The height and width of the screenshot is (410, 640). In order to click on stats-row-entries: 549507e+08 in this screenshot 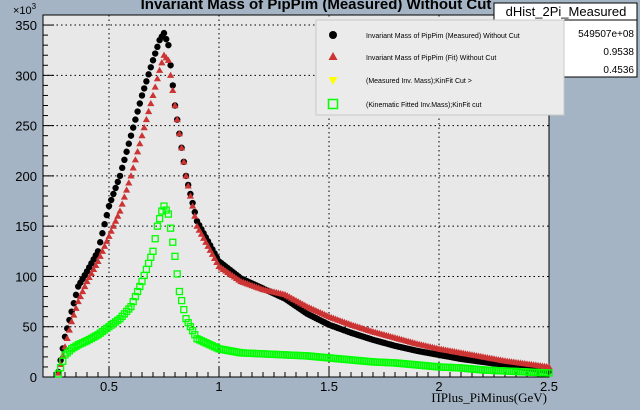, I will do `click(606, 34)`.